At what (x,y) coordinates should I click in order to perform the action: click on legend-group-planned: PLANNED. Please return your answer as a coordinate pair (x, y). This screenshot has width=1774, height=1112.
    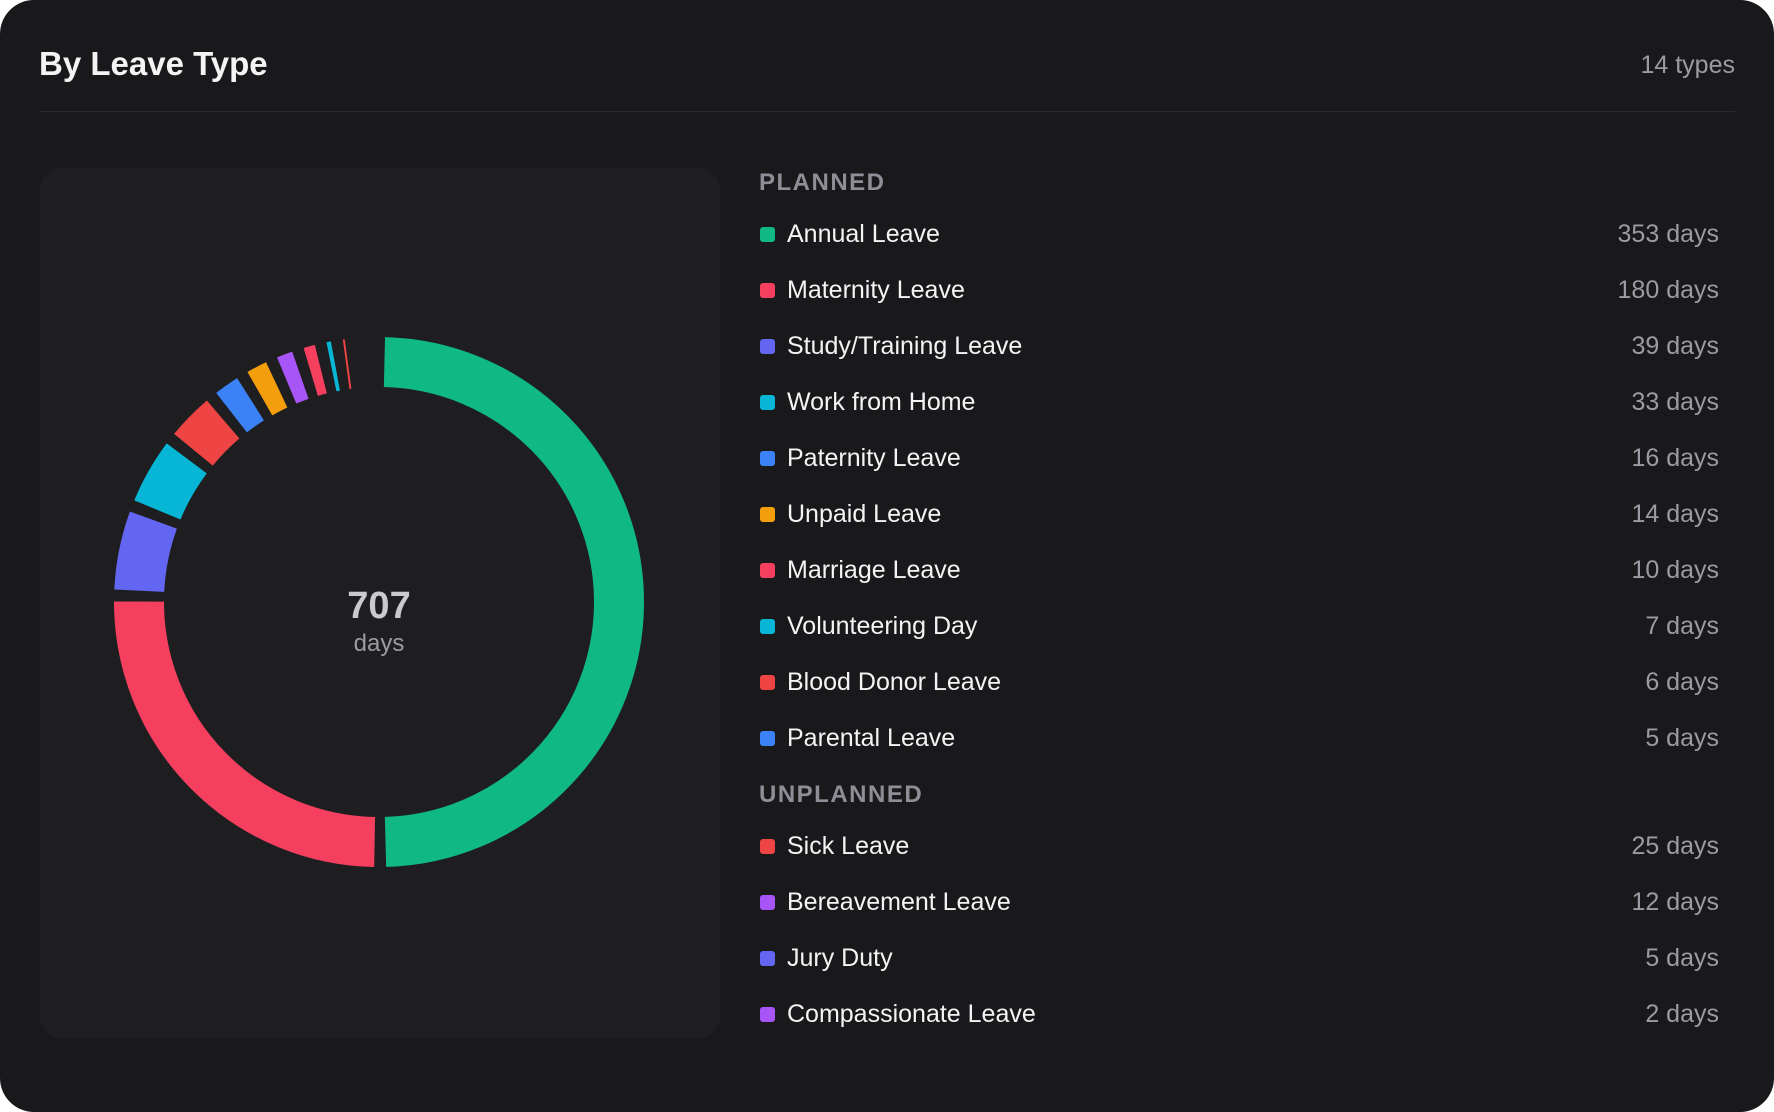
    Looking at the image, I should click on (822, 182).